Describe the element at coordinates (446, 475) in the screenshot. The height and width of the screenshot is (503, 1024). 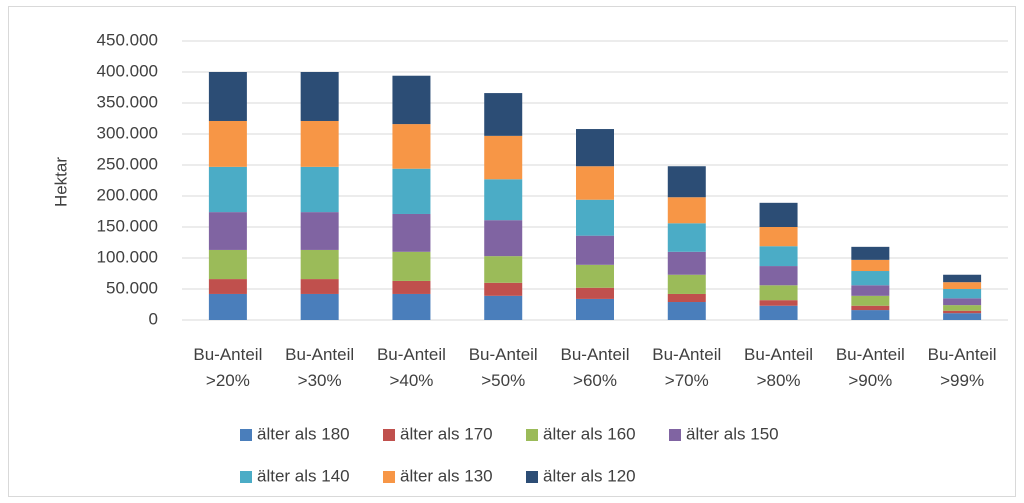
I see `legend-label: älter als 130` at that location.